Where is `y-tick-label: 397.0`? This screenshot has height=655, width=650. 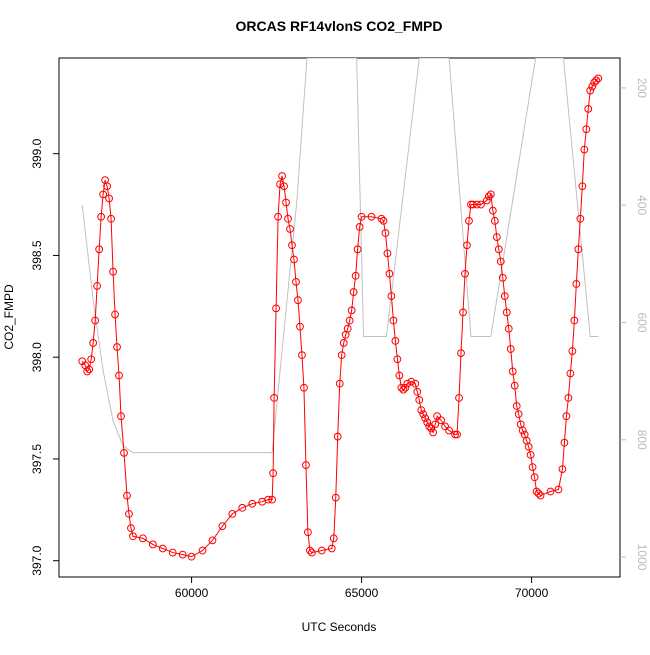
y-tick-label: 397.0 is located at coordinates (37, 560).